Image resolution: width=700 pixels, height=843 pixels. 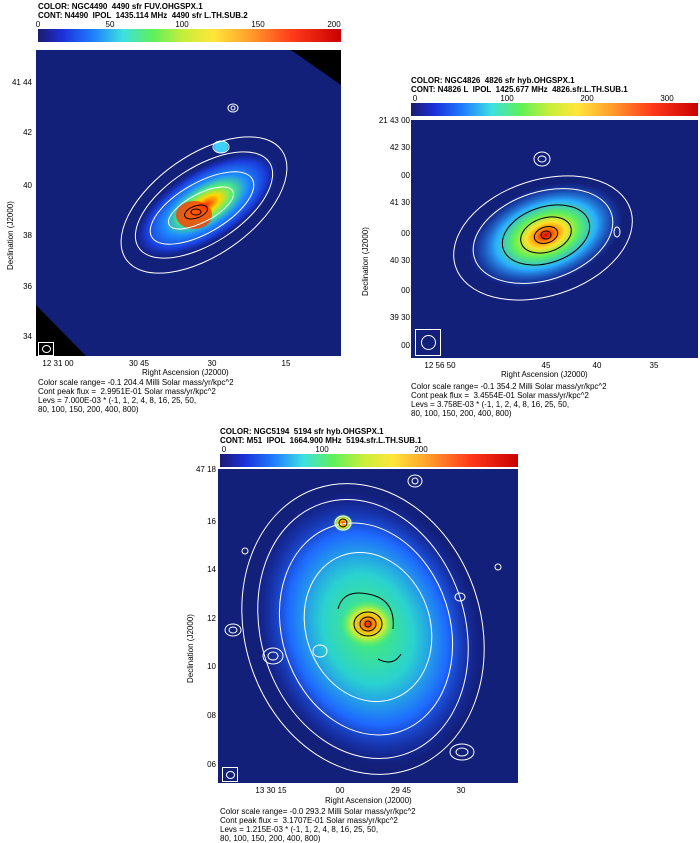 I want to click on y-tick: 47 18, so click(x=205, y=469).